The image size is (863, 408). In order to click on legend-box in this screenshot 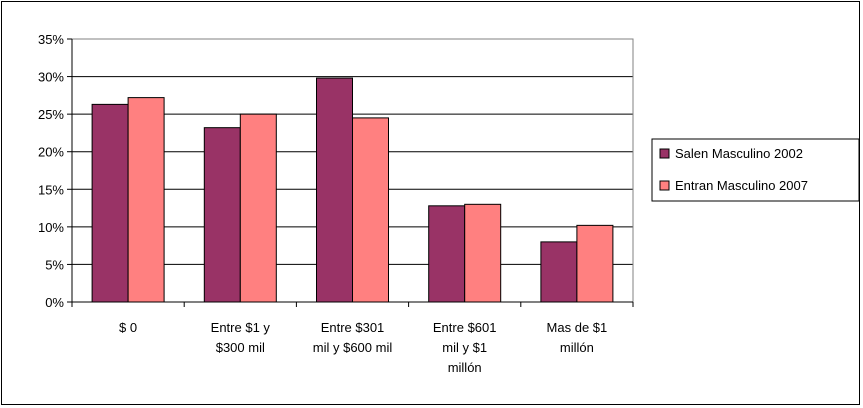, I will do `click(755, 170)`.